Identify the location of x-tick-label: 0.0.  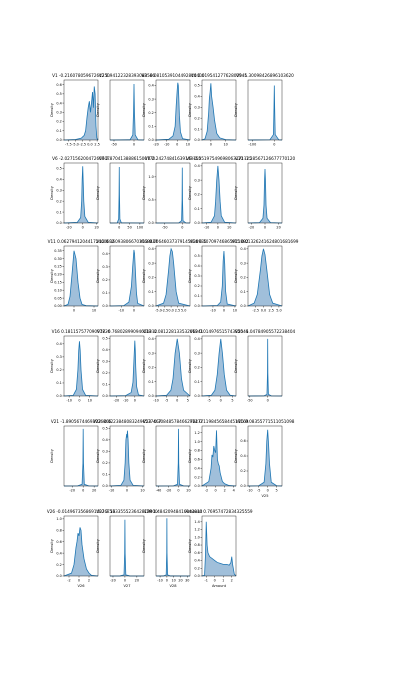
(263, 311).